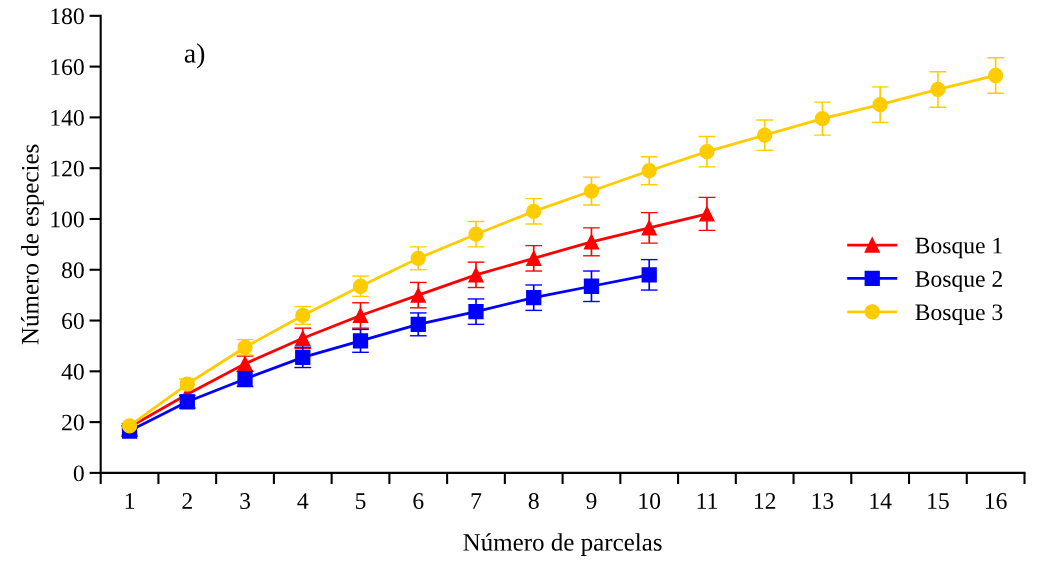 Image resolution: width=1038 pixels, height=586 pixels. What do you see at coordinates (533, 501) in the screenshot?
I see `x-tick-label: 8` at bounding box center [533, 501].